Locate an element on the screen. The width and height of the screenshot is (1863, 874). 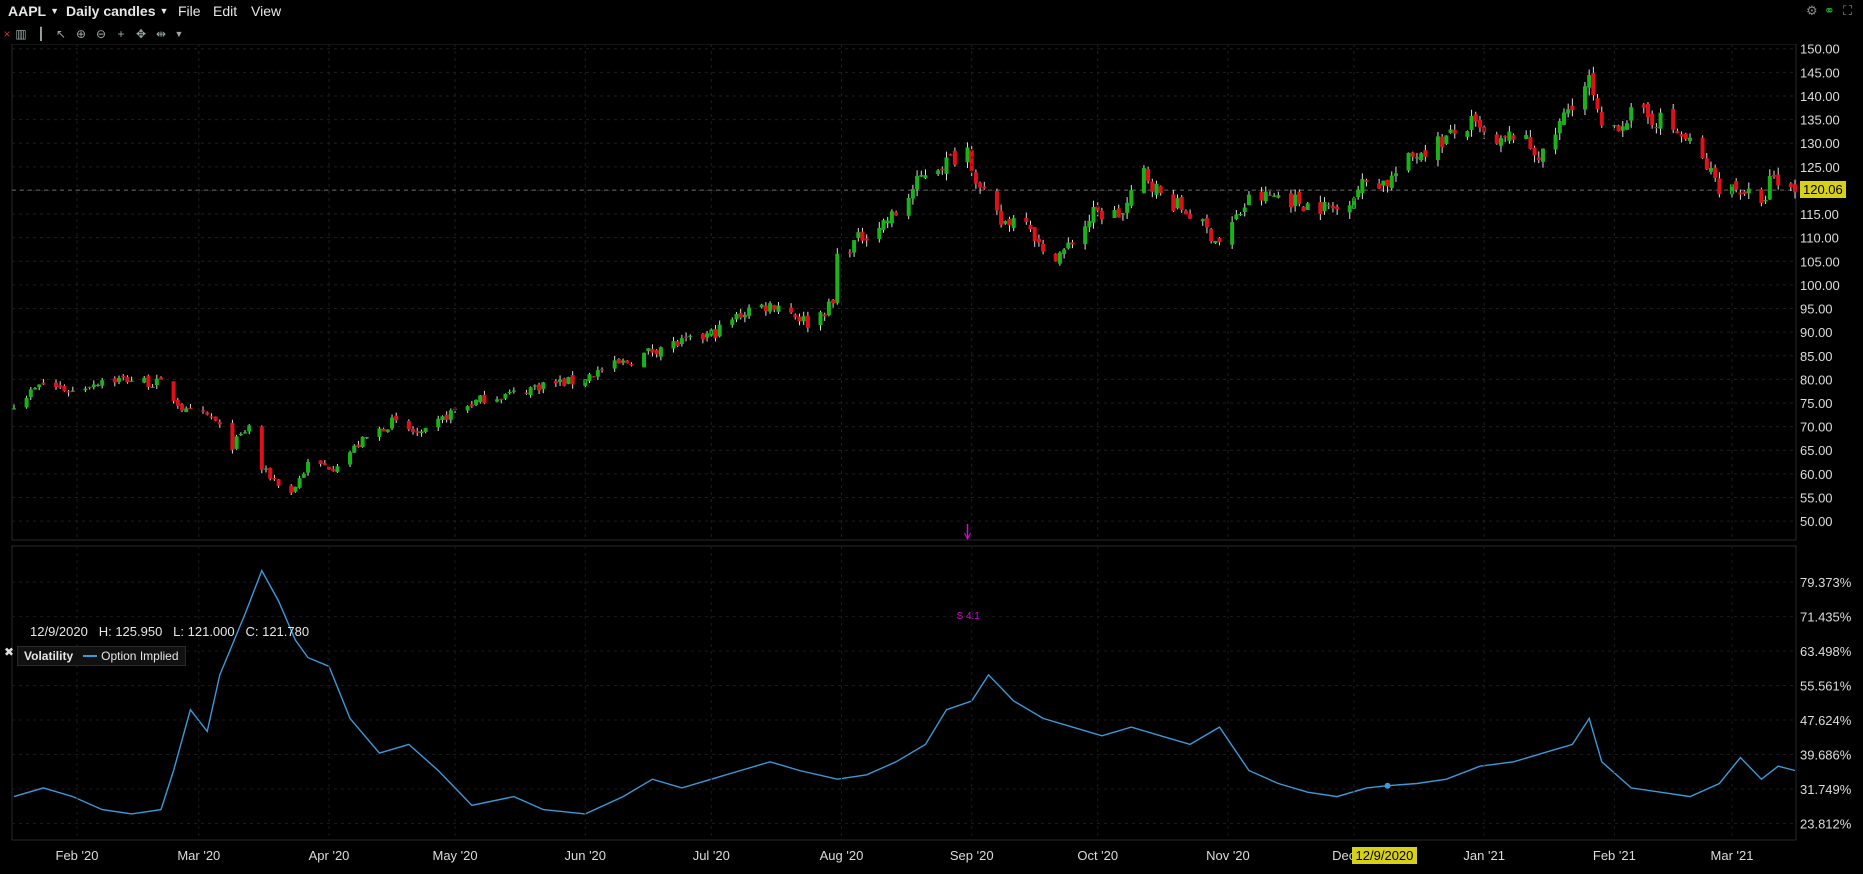
volatility-legend: Volatility Option Implied is located at coordinates (101, 656).